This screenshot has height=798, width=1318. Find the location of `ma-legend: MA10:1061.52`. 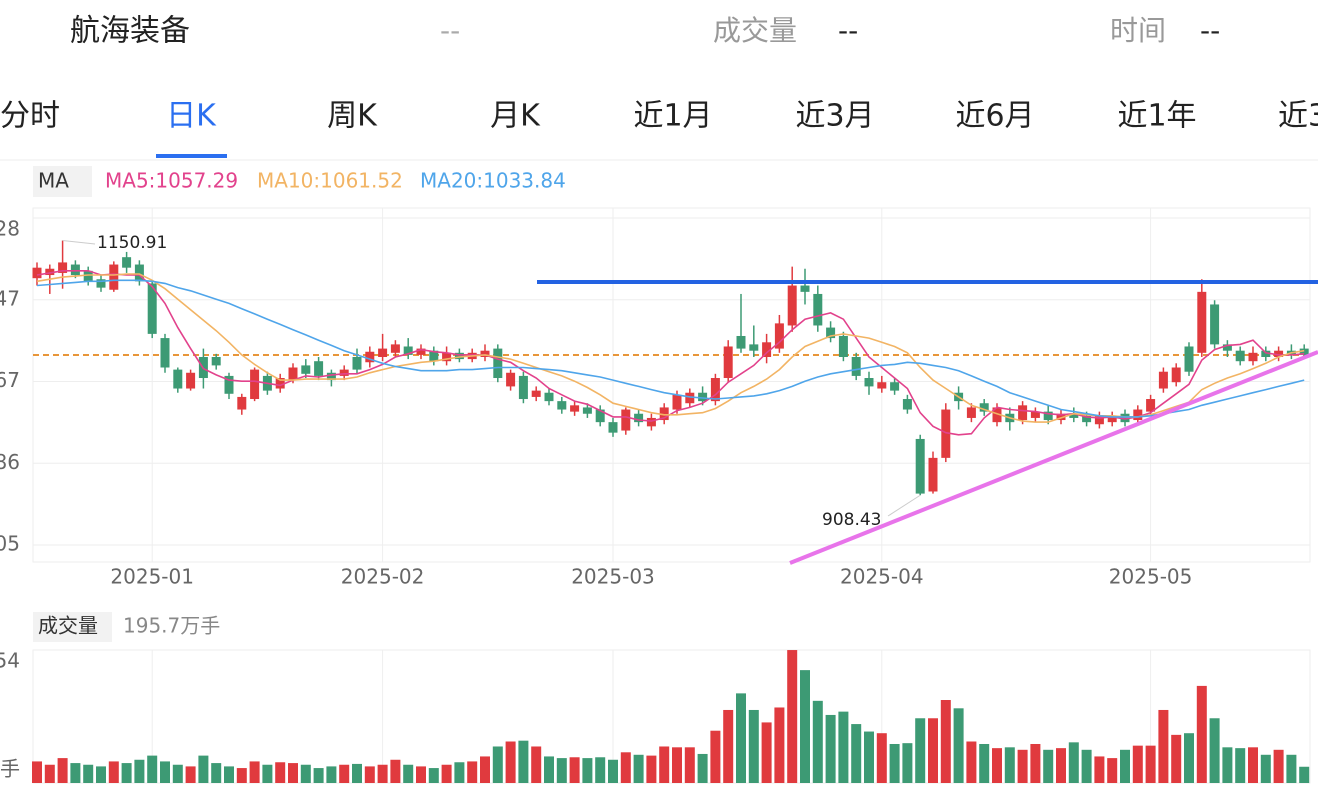

ma-legend: MA10:1061.52 is located at coordinates (330, 181).